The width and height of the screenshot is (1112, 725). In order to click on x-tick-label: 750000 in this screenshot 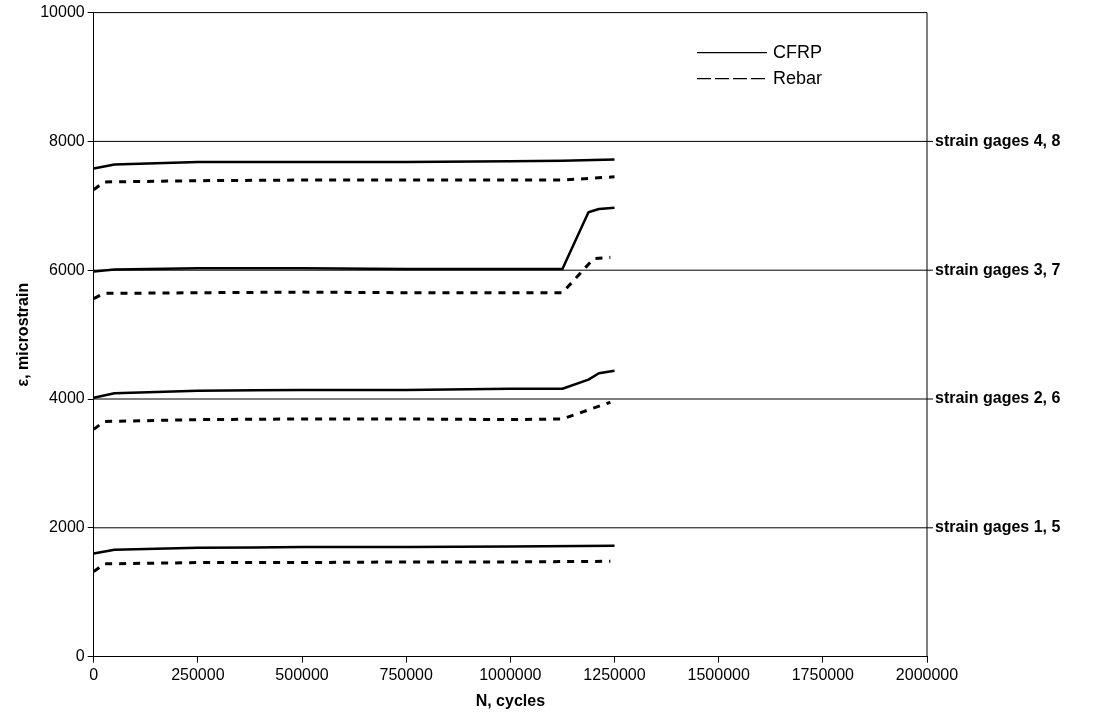, I will do `click(406, 674)`.